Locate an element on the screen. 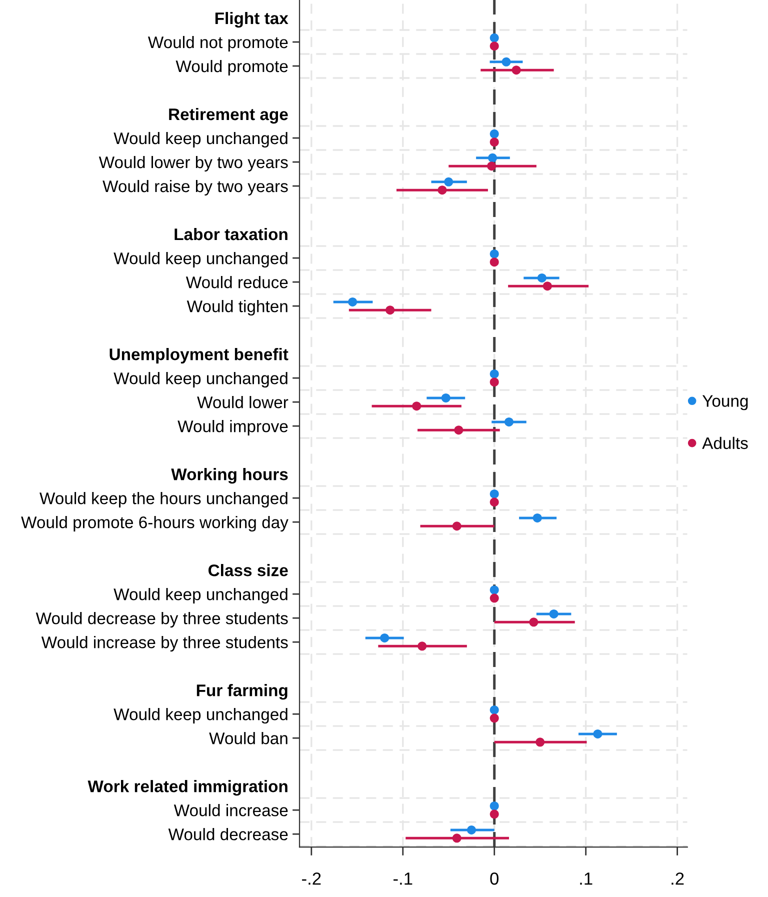  y-tick-label: Unemployment benefit is located at coordinates (199, 356).